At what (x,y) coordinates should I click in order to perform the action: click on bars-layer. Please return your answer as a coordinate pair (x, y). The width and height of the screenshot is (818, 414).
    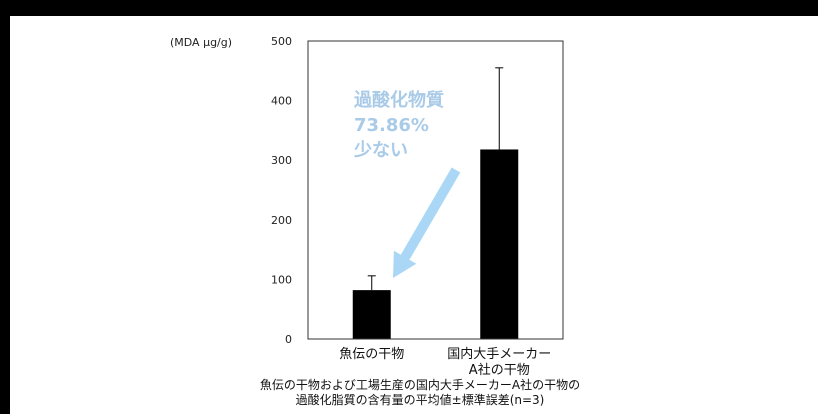
    Looking at the image, I should click on (435, 203).